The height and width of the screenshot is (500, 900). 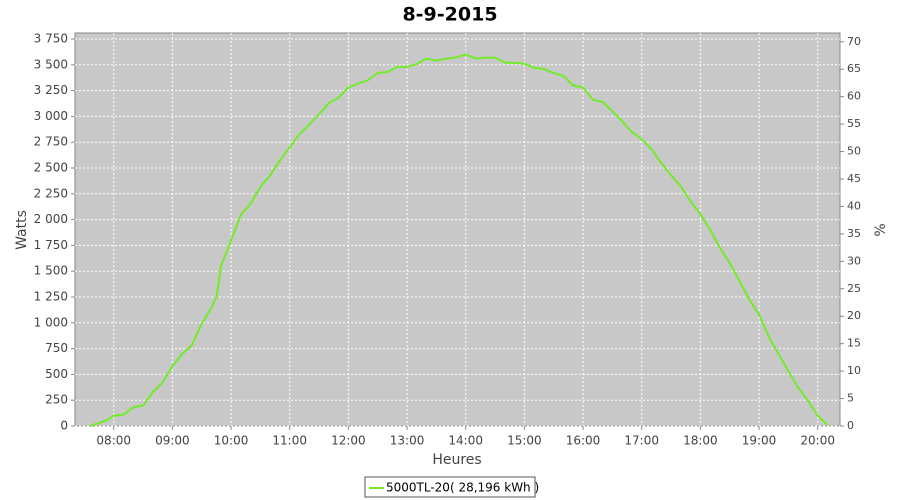 What do you see at coordinates (56, 348) in the screenshot?
I see `y-tick-label: 750` at bounding box center [56, 348].